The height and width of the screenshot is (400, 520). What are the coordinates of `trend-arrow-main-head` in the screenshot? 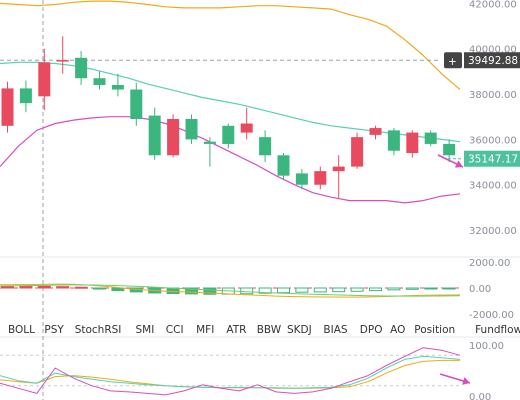 It's located at (458, 164).